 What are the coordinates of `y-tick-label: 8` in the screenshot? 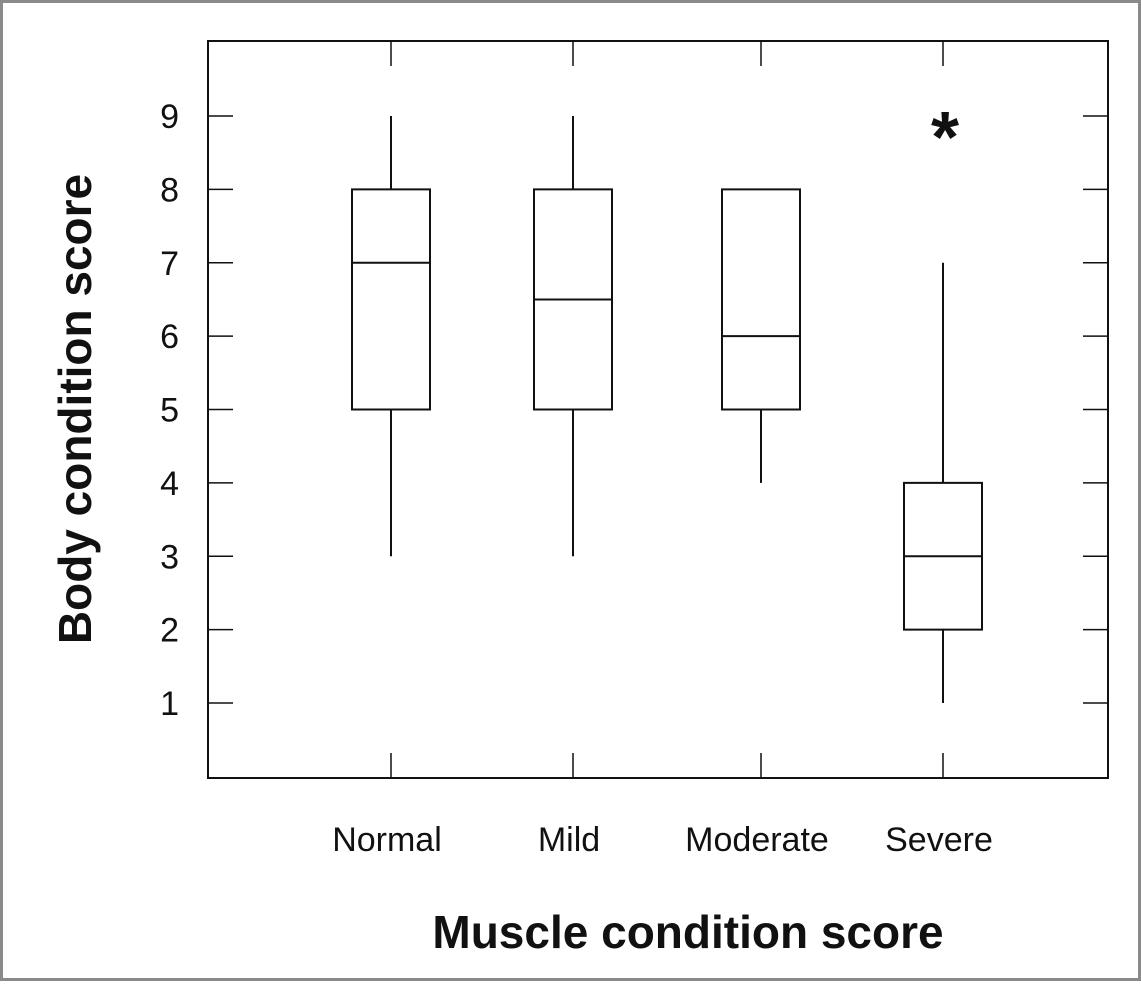 It's located at (169, 190).